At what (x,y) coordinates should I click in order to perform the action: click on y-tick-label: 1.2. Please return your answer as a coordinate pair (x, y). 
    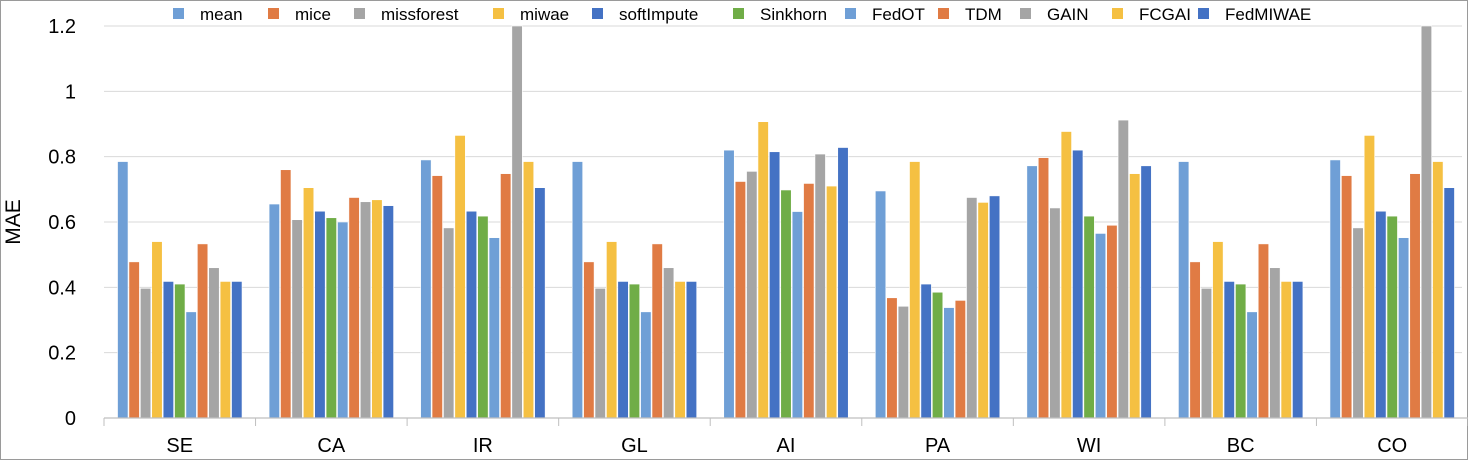
    Looking at the image, I should click on (62, 27).